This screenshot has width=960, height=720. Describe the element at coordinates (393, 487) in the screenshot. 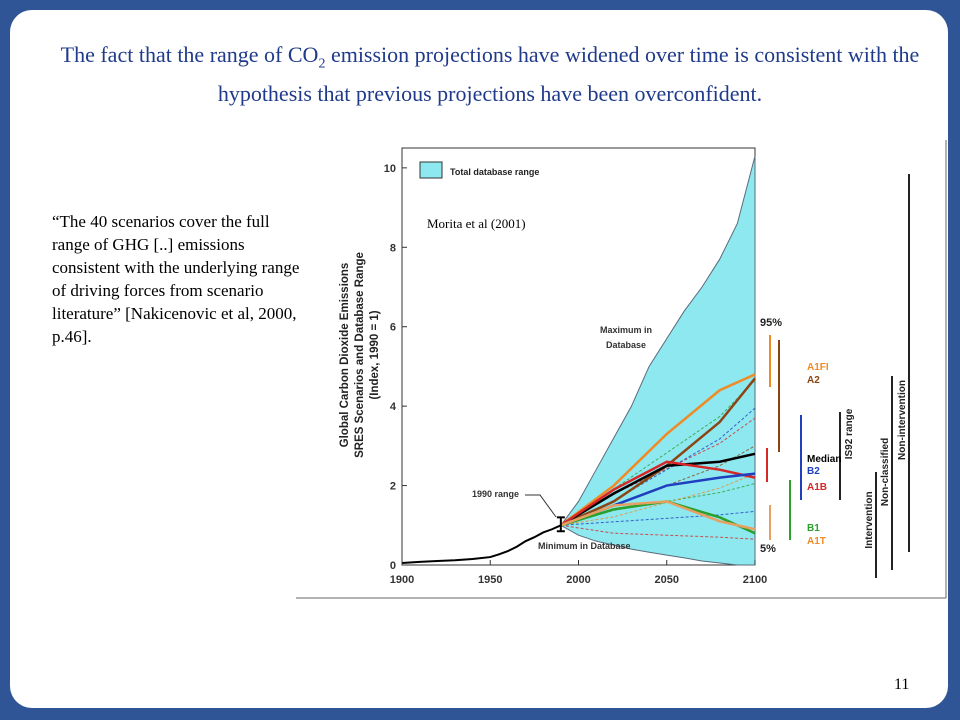

I see `y-tick-label: 2` at that location.